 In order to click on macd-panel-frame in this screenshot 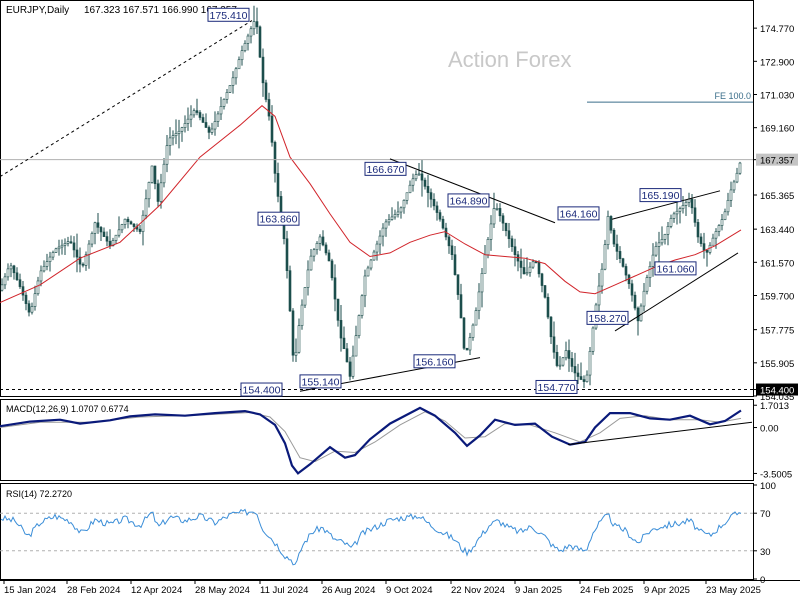, I will do `click(377, 440)`.